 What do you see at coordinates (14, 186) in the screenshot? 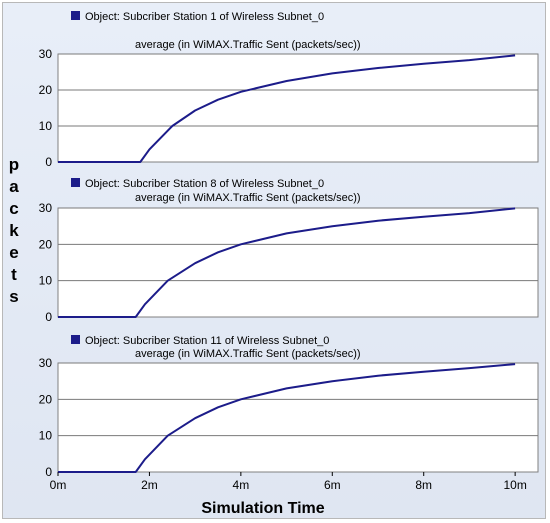
I see `y-axis-label-char: a` at bounding box center [14, 186].